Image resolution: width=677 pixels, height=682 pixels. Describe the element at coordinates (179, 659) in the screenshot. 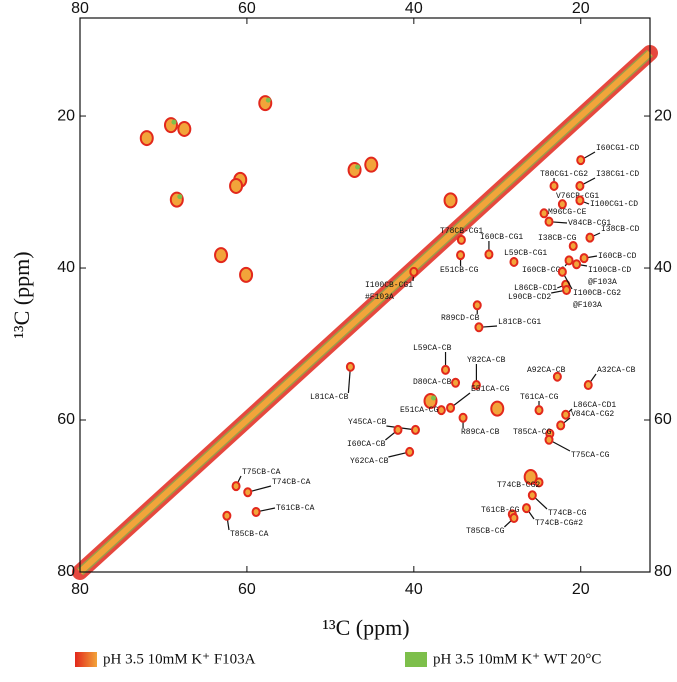

I see `legend-label: pH 3.5 10mM K⁺ F103A` at that location.